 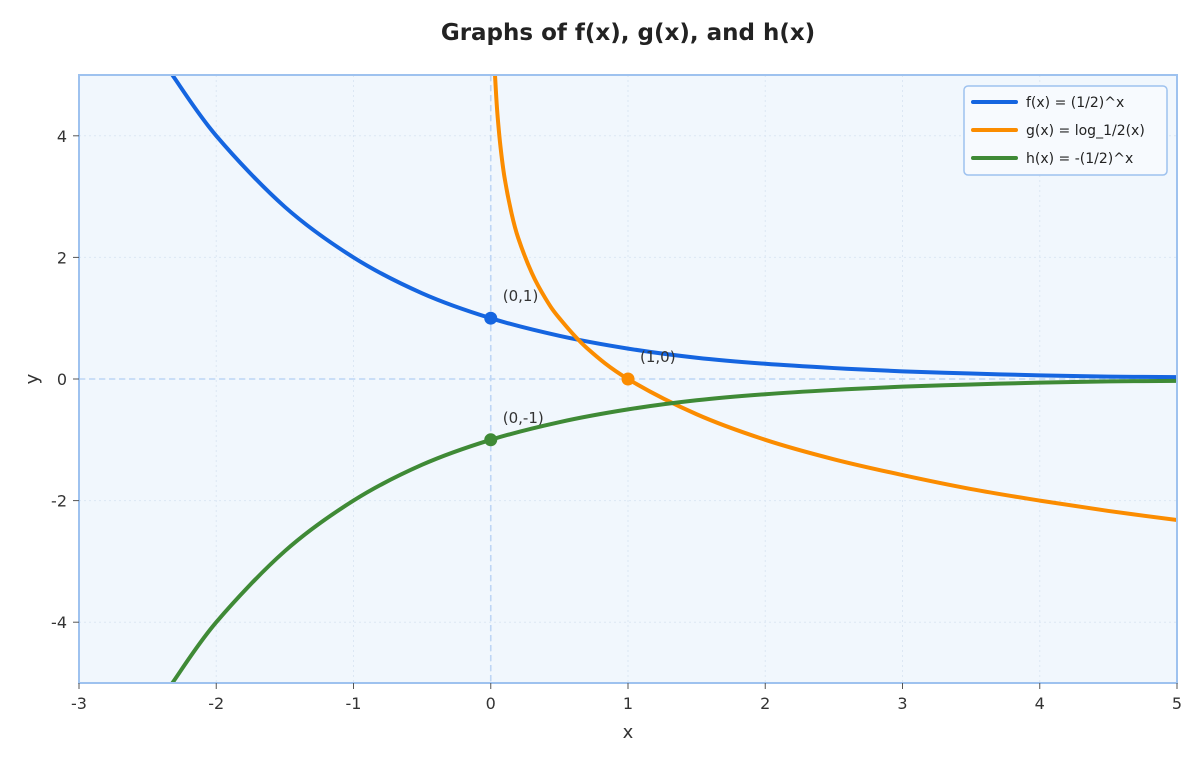 I want to click on x-tick-label: -3, so click(x=79, y=703).